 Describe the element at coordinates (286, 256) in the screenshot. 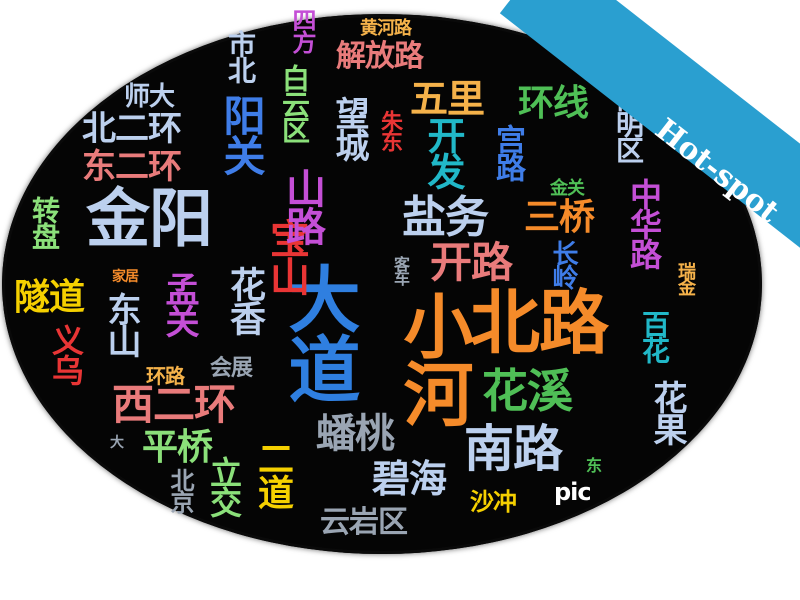

I see `word: 宝山` at that location.